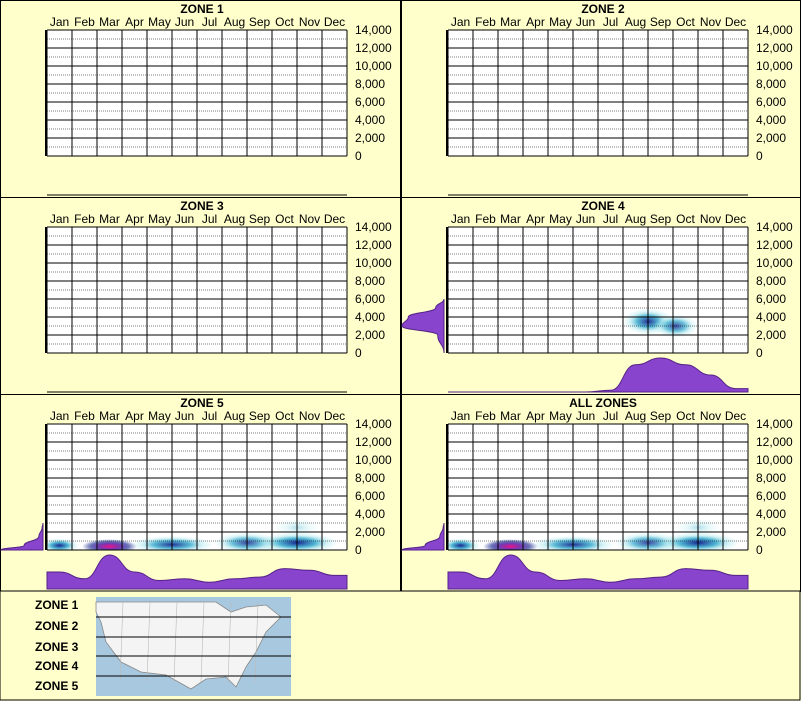  I want to click on elevation-tick-label: 12,000, so click(373, 245).